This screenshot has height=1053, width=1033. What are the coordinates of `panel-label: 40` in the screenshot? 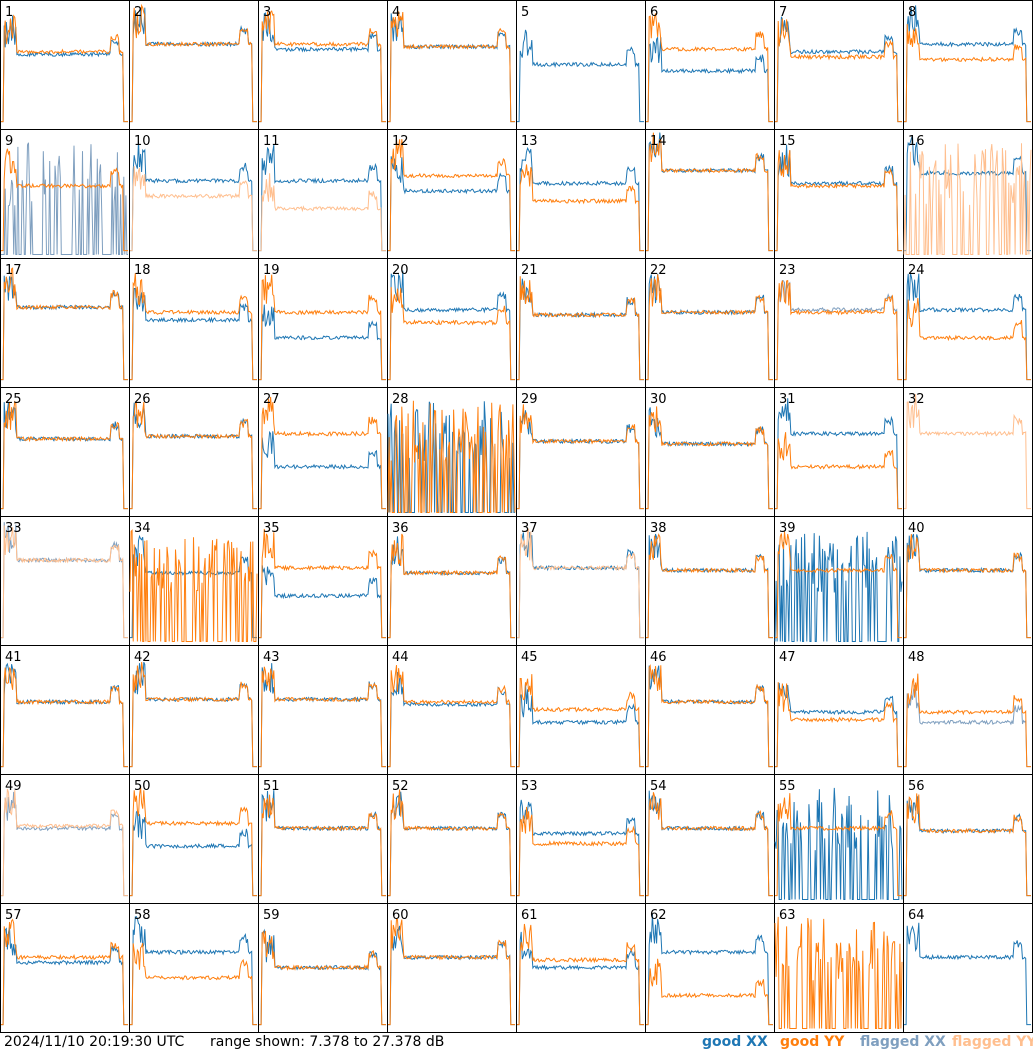 It's located at (916, 528).